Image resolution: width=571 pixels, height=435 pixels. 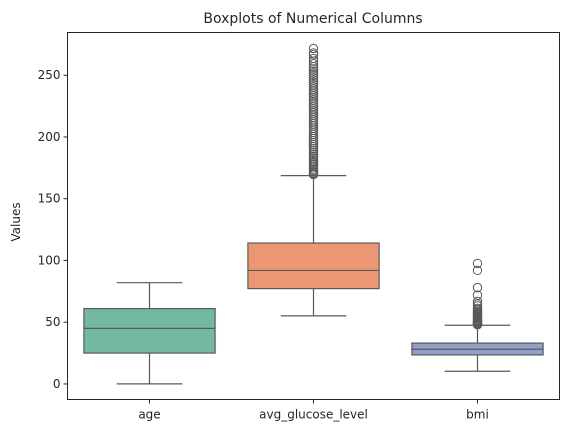 I want to click on x-tick-label: age, so click(x=149, y=415).